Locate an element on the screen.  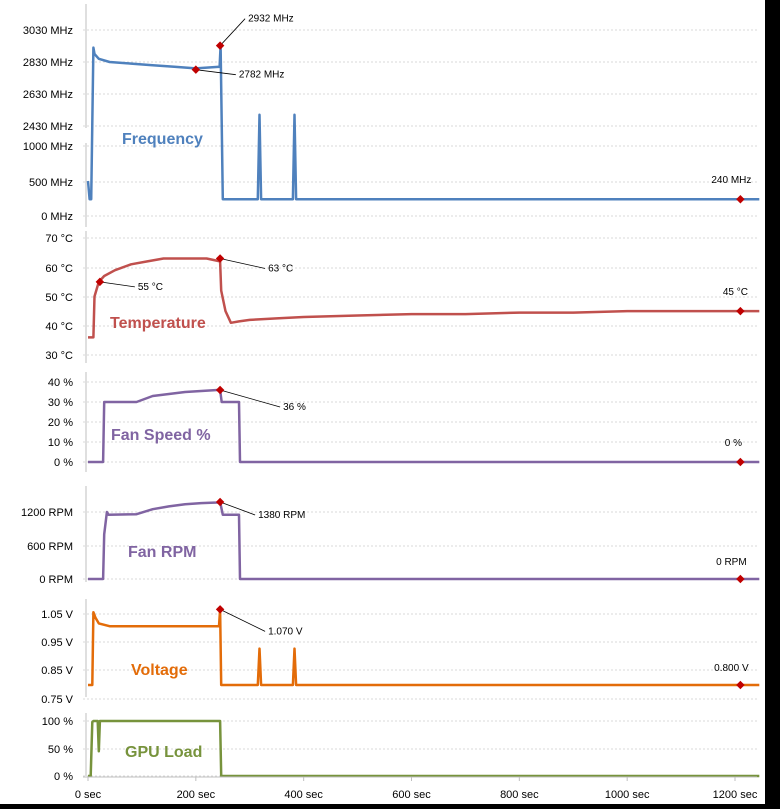
panel-3-tick-label: 600 RPM is located at coordinates (50, 547).